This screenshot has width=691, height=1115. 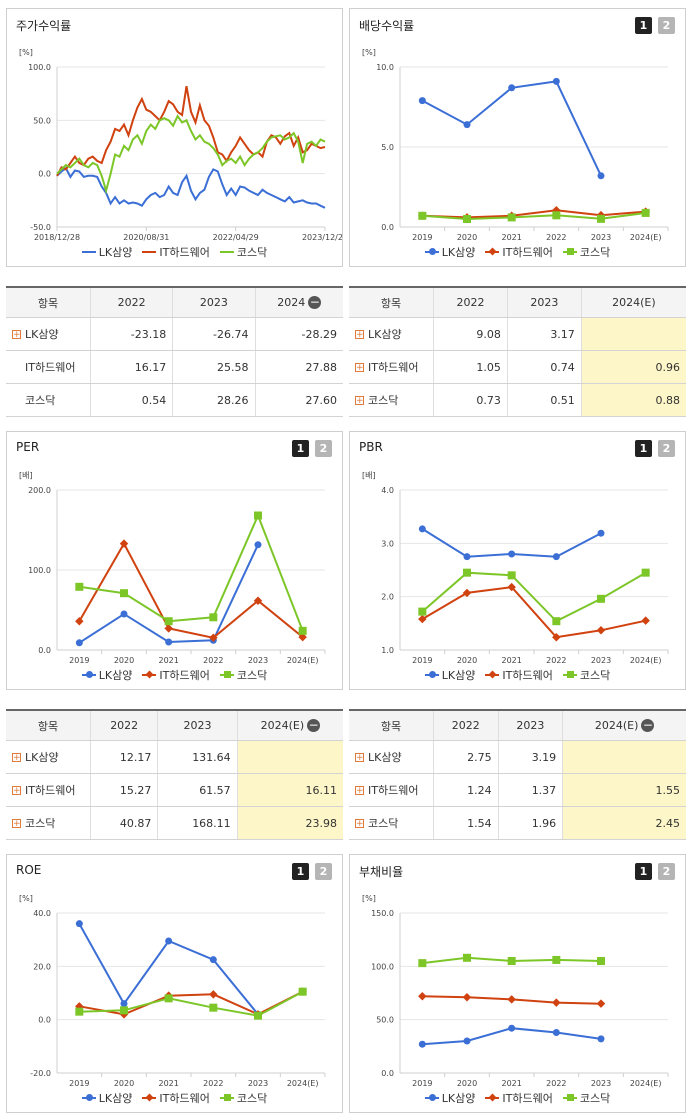 What do you see at coordinates (146, 237) in the screenshot?
I see `x-tick-label: 2020/08/31` at bounding box center [146, 237].